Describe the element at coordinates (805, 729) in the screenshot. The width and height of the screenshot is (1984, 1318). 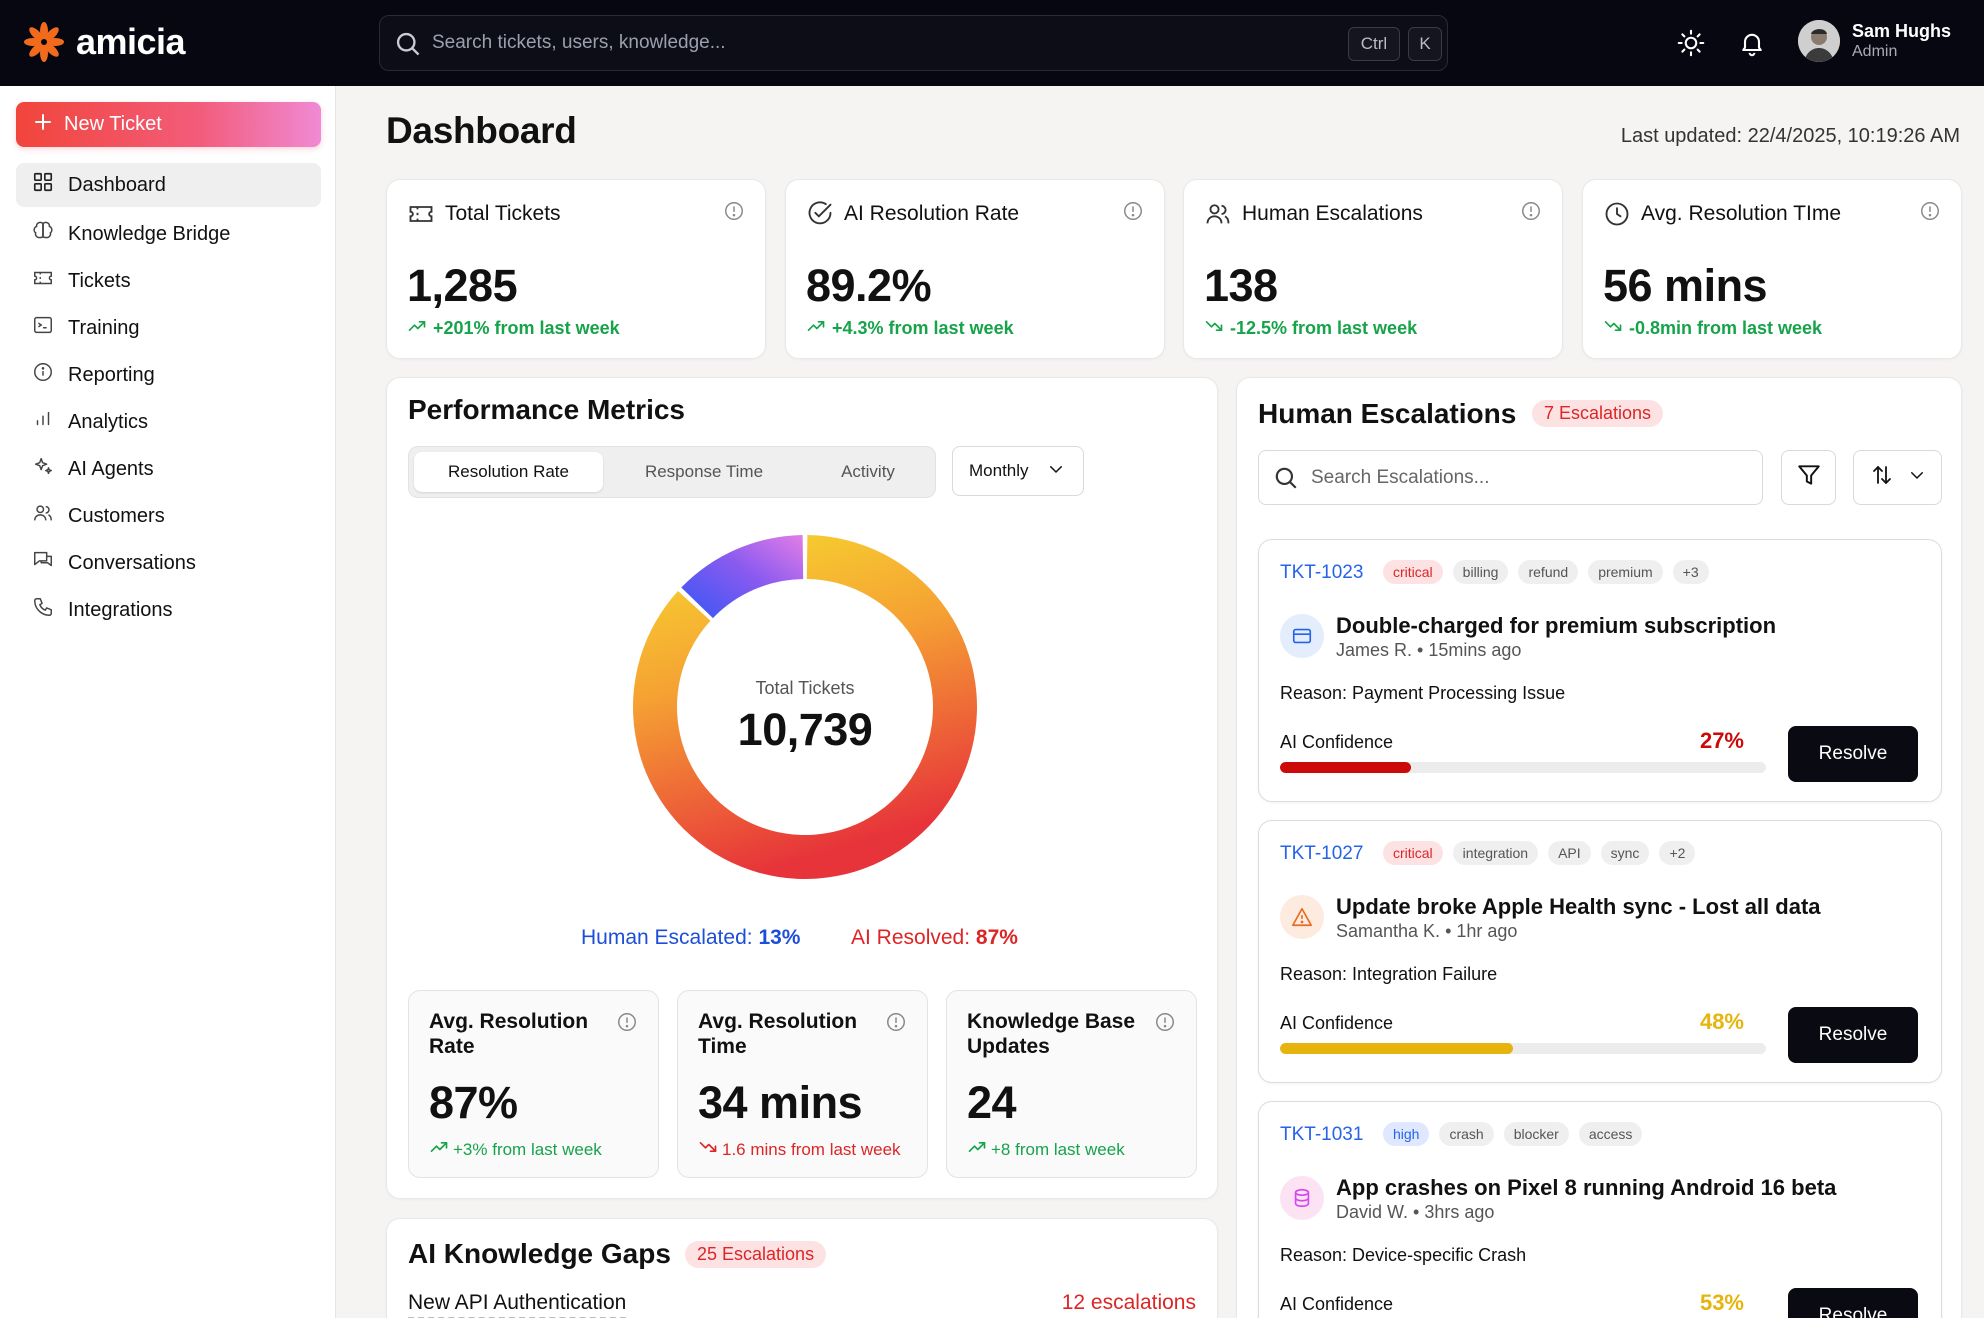
I see `donut-center-value: 10,739` at that location.